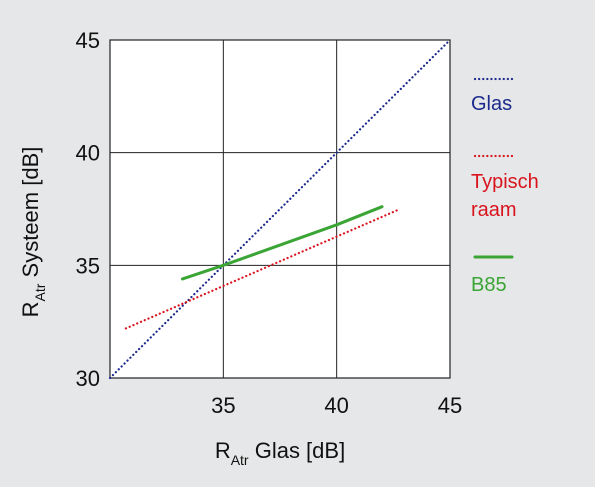 Image resolution: width=595 pixels, height=487 pixels. What do you see at coordinates (88, 265) in the screenshot?
I see `y-tick-label-35: 35` at bounding box center [88, 265].